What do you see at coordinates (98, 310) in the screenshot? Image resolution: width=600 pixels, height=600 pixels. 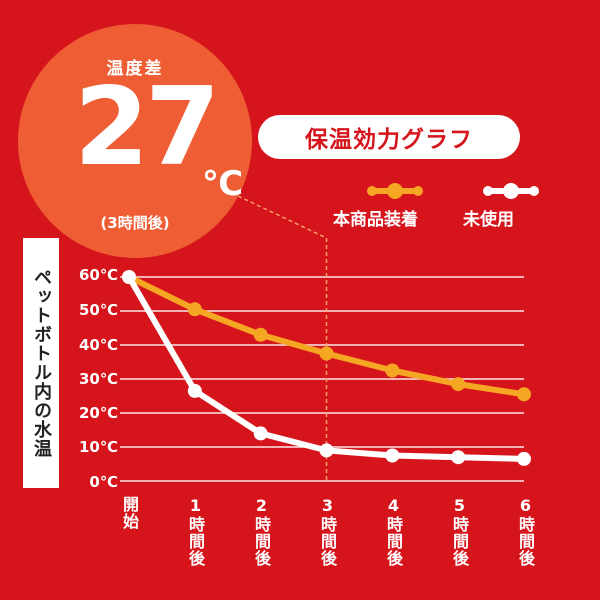 I see `y-tick-label: 50℃` at bounding box center [98, 310].